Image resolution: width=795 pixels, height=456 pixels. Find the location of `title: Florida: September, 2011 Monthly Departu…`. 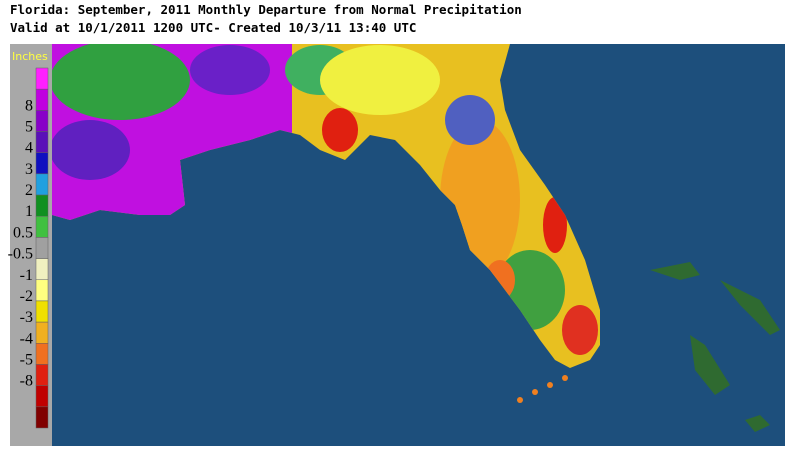

title: Florida: September, 2011 Monthly Departu… is located at coordinates (266, 9).